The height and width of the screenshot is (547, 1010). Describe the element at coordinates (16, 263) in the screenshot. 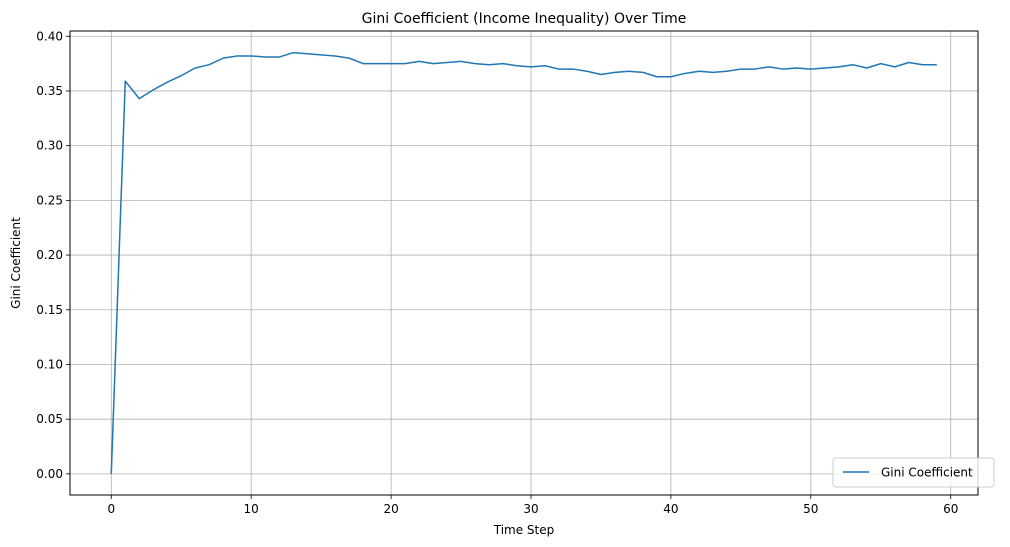

I see `y-axis-label: Gini Coefficient` at that location.